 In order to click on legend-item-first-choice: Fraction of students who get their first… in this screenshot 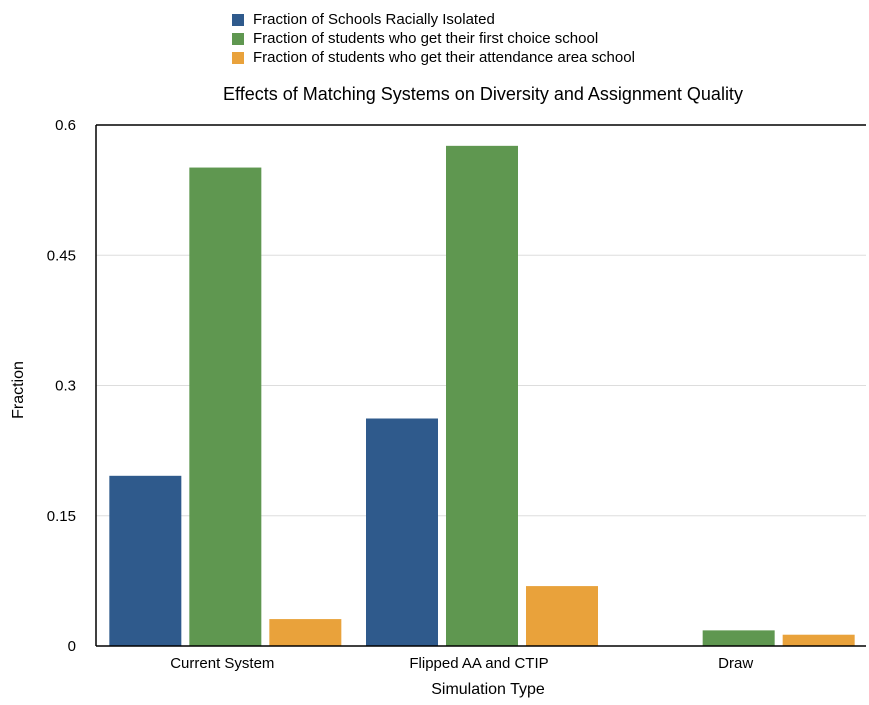, I will do `click(433, 38)`.